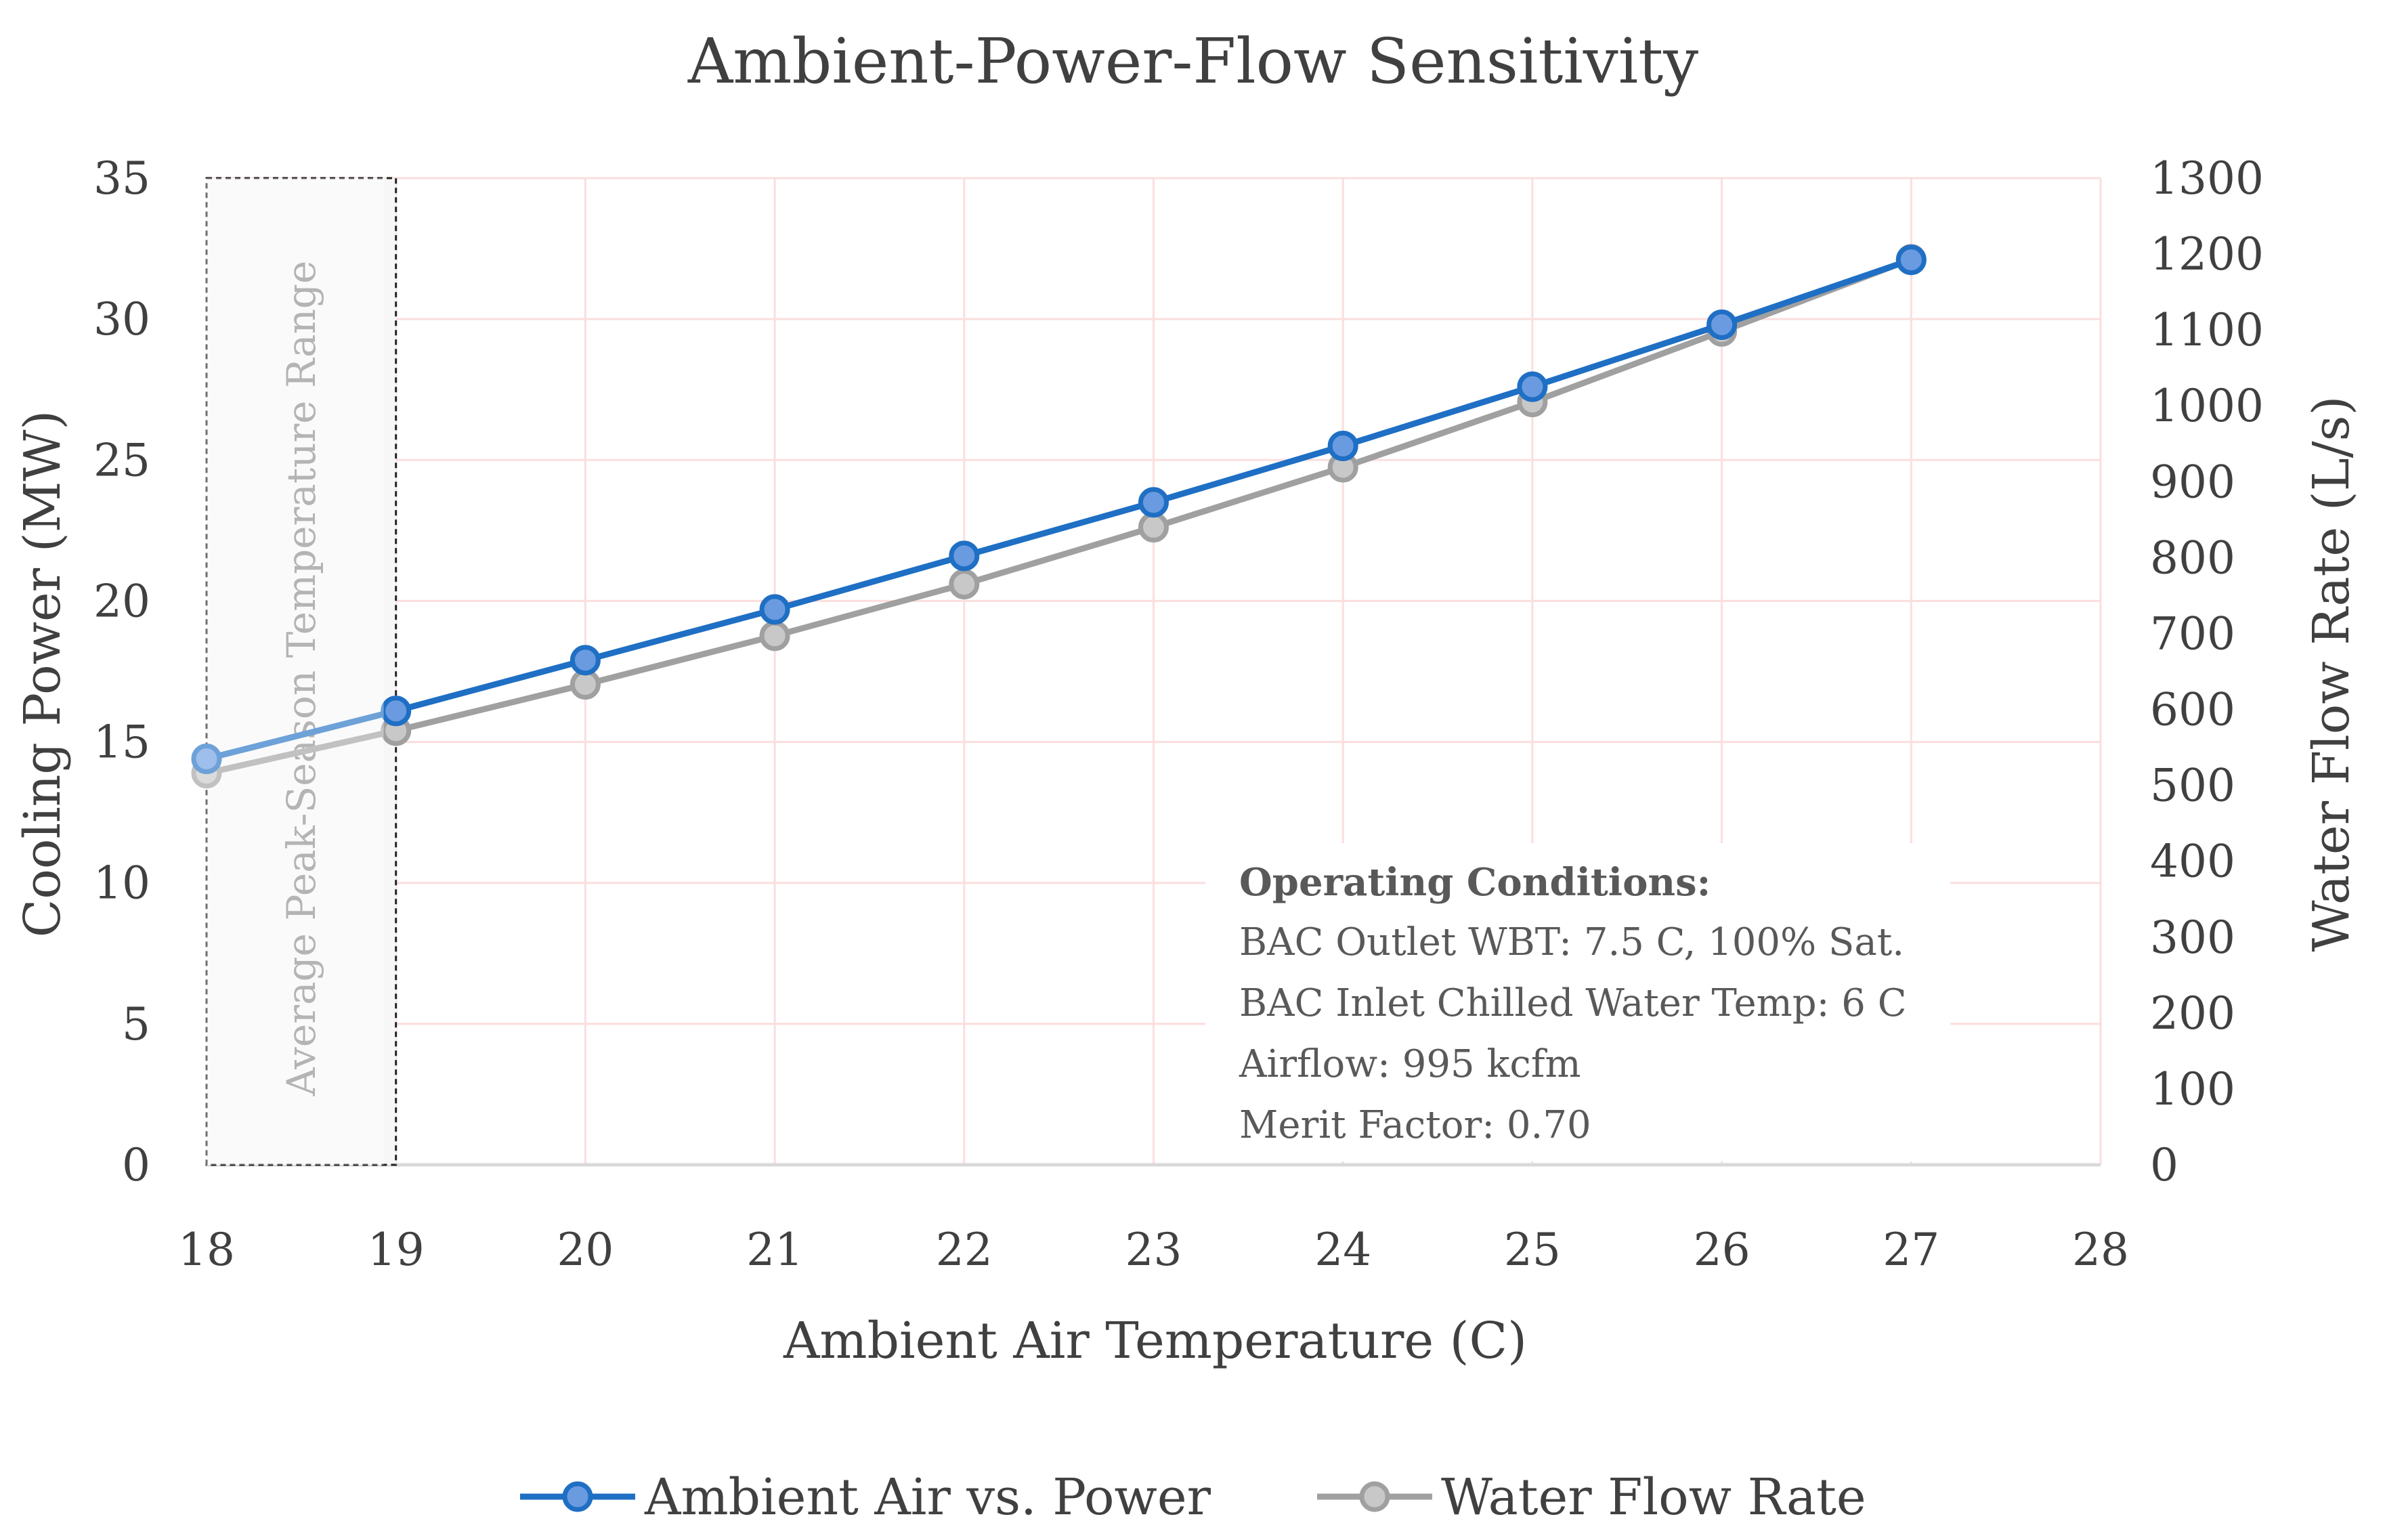 The height and width of the screenshot is (1540, 2385). I want to click on annotation-heading: Operating Conditions:, so click(1475, 882).